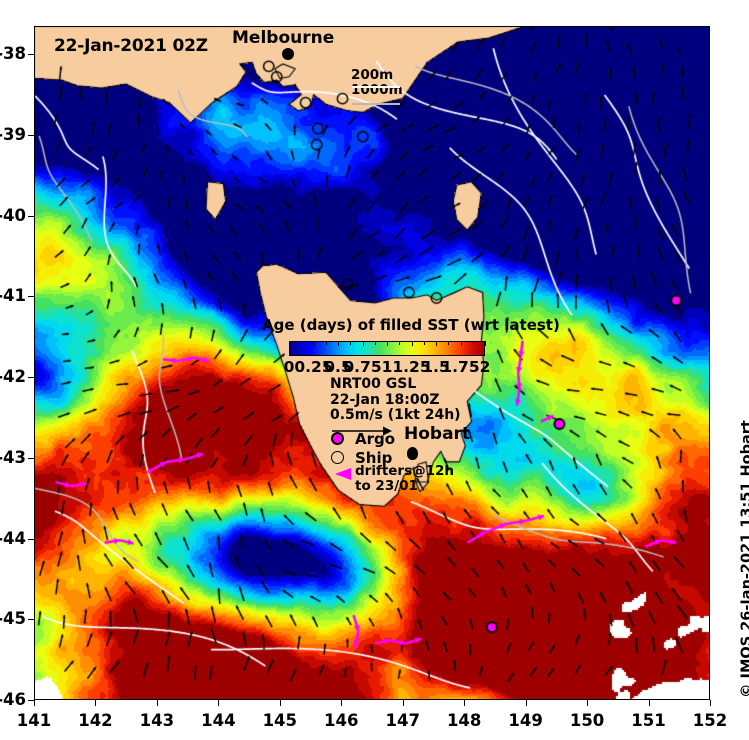 The width and height of the screenshot is (749, 740). Describe the element at coordinates (376, 104) in the screenshot. I see `bathymetry-swatch-1000m` at that location.